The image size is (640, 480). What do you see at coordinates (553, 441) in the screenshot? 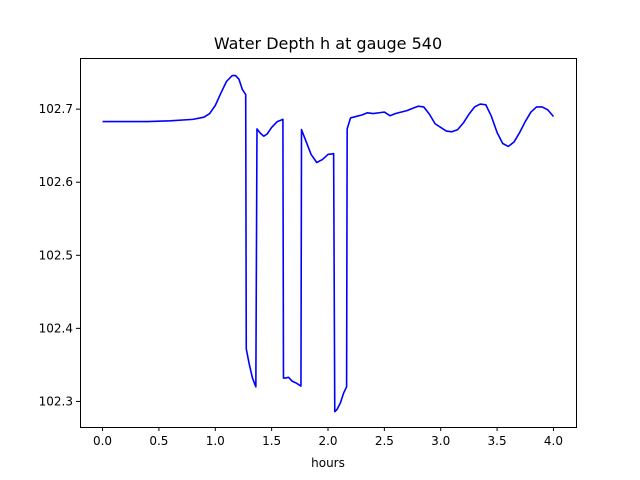
I see `x-tick-label: 4.0` at bounding box center [553, 441].